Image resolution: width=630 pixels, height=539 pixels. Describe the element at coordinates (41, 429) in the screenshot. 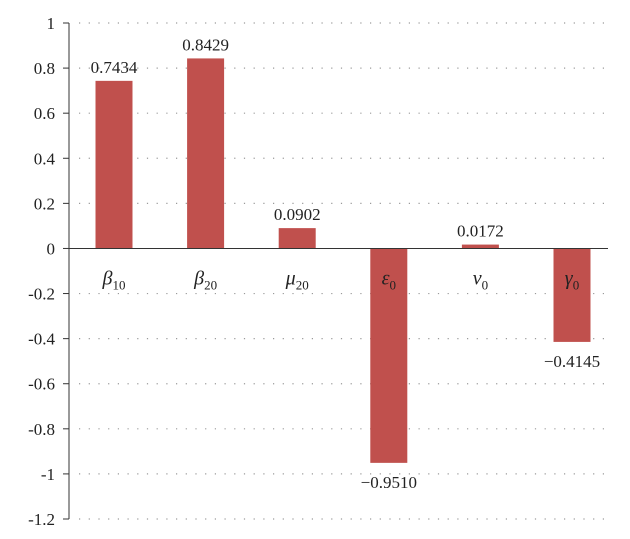

I see `y-tick-label: -0.8` at that location.